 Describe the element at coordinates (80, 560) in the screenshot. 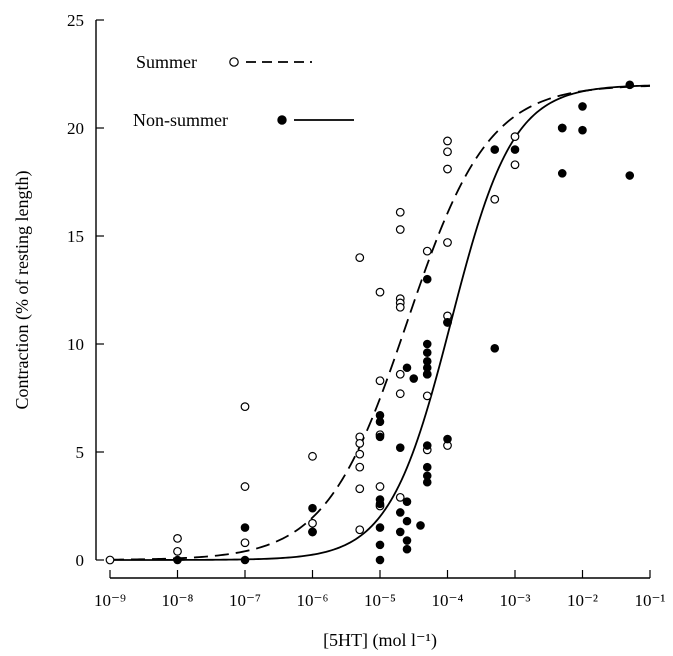

I see `y-tick-label: 0` at that location.